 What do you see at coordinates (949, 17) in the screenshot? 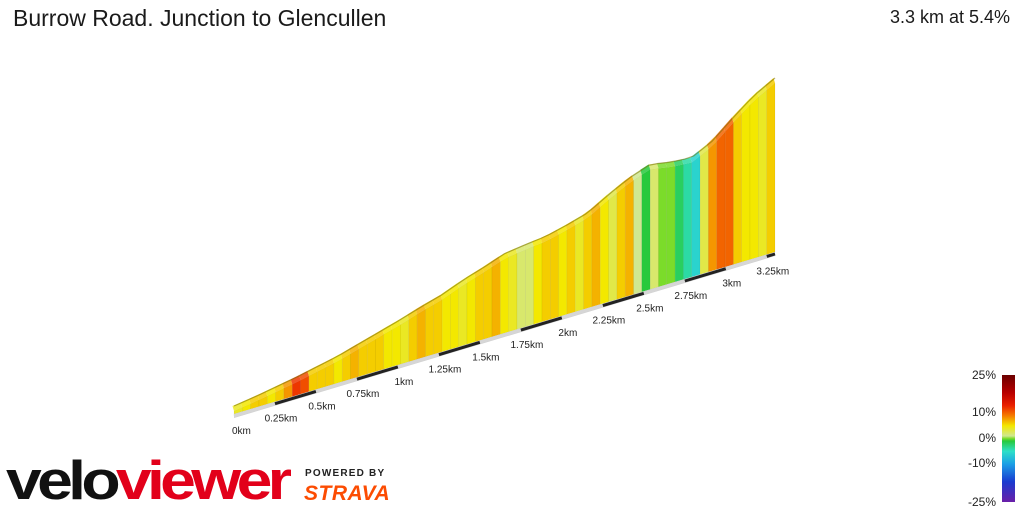
I see `segment-stats: 3.3 km at 5.4%` at bounding box center [949, 17].